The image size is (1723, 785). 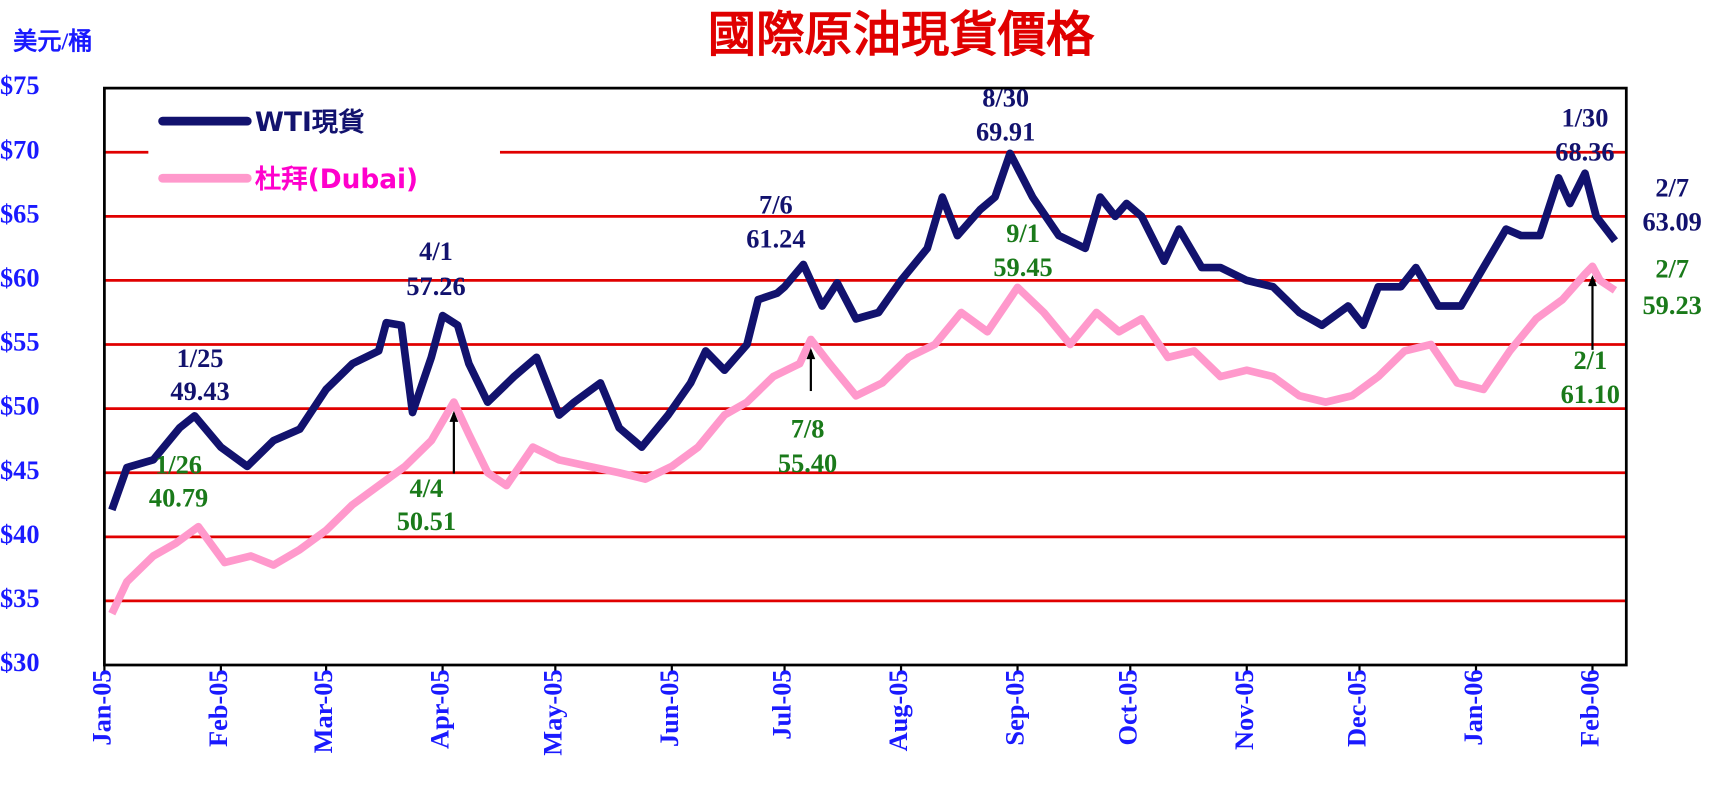 I want to click on y-tick-label: $50, so click(x=20, y=406).